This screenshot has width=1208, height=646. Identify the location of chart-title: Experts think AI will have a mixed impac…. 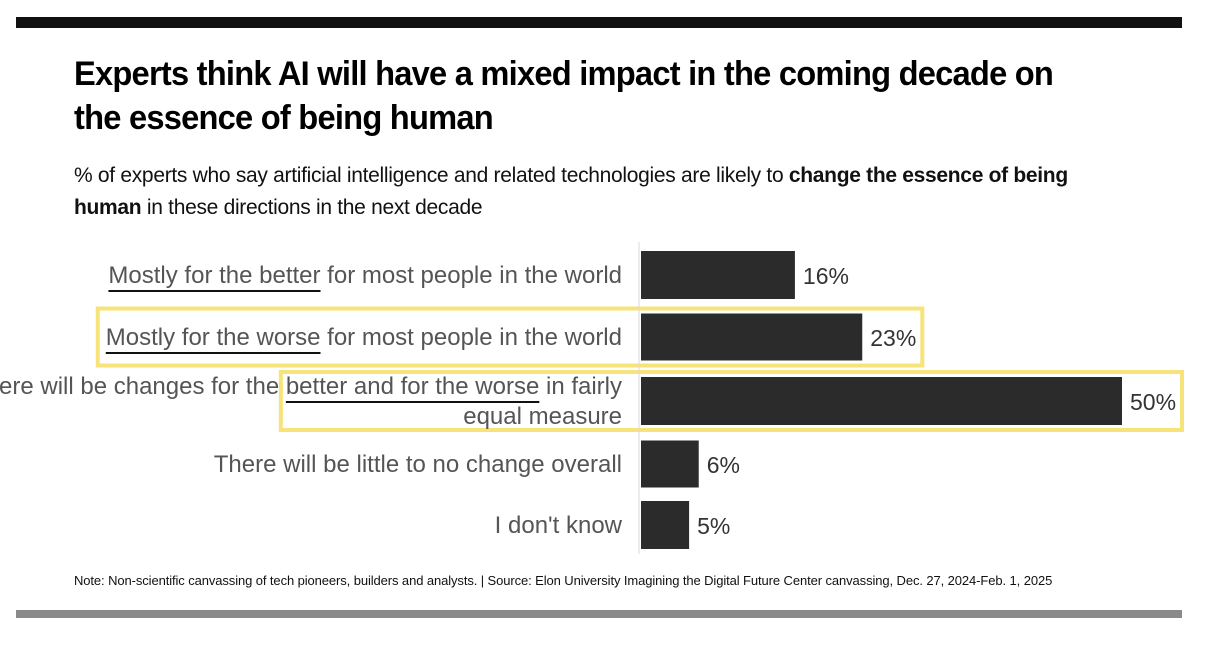
(564, 96).